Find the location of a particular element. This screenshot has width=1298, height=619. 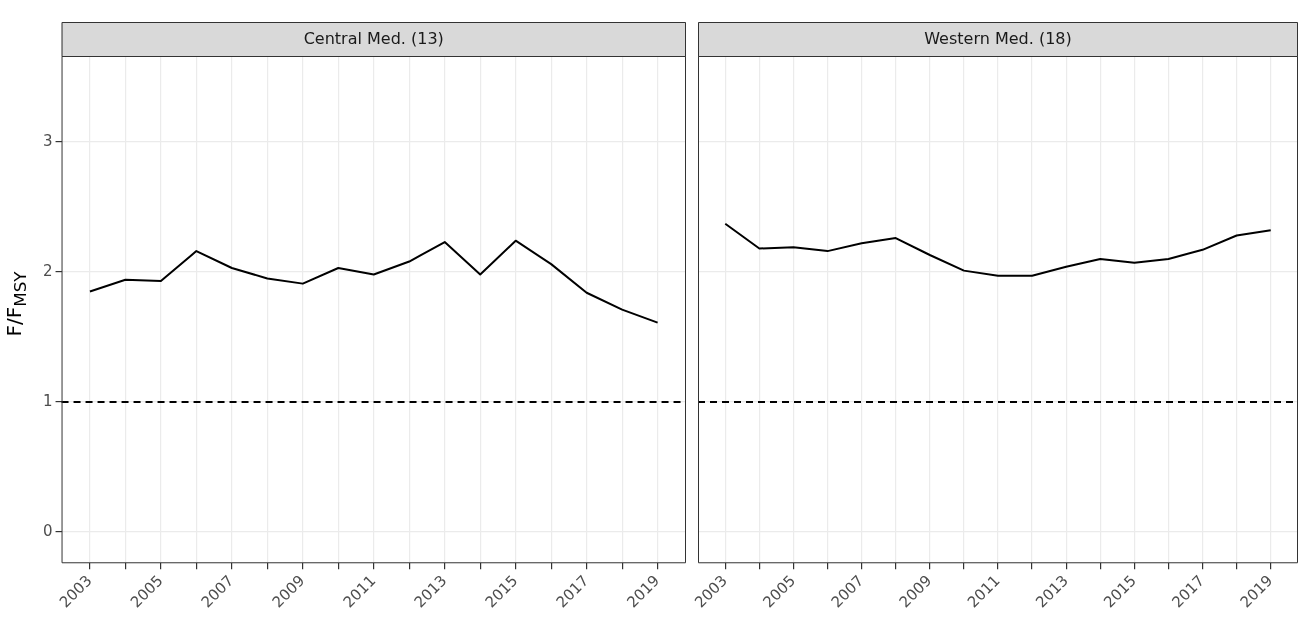

y-tick-label: 2 is located at coordinates (48, 270).